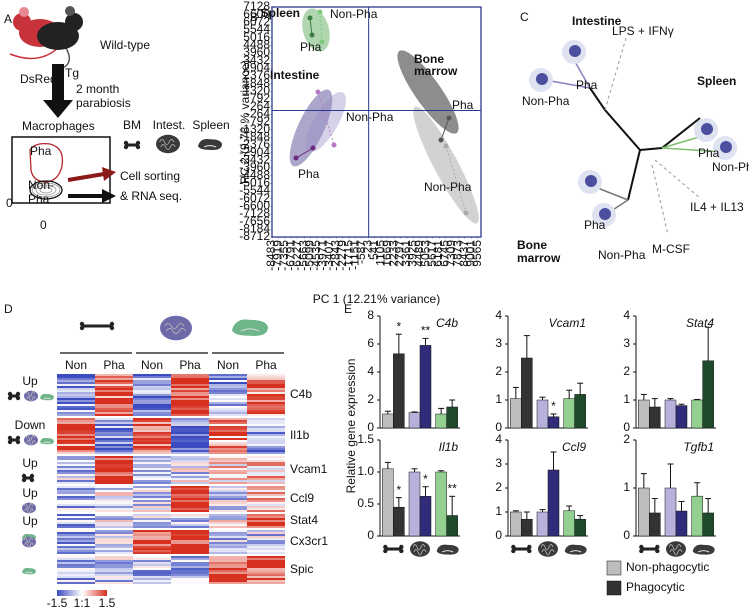 This screenshot has width=749, height=611. I want to click on column-label: Pha, so click(266, 365).